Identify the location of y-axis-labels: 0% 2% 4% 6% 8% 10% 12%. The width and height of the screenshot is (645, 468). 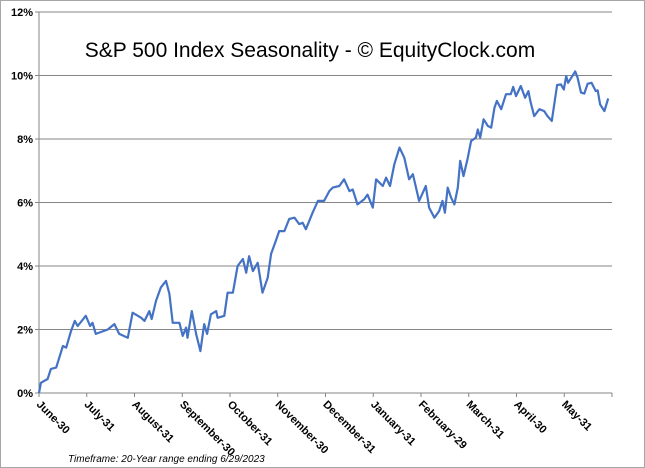
(22, 203).